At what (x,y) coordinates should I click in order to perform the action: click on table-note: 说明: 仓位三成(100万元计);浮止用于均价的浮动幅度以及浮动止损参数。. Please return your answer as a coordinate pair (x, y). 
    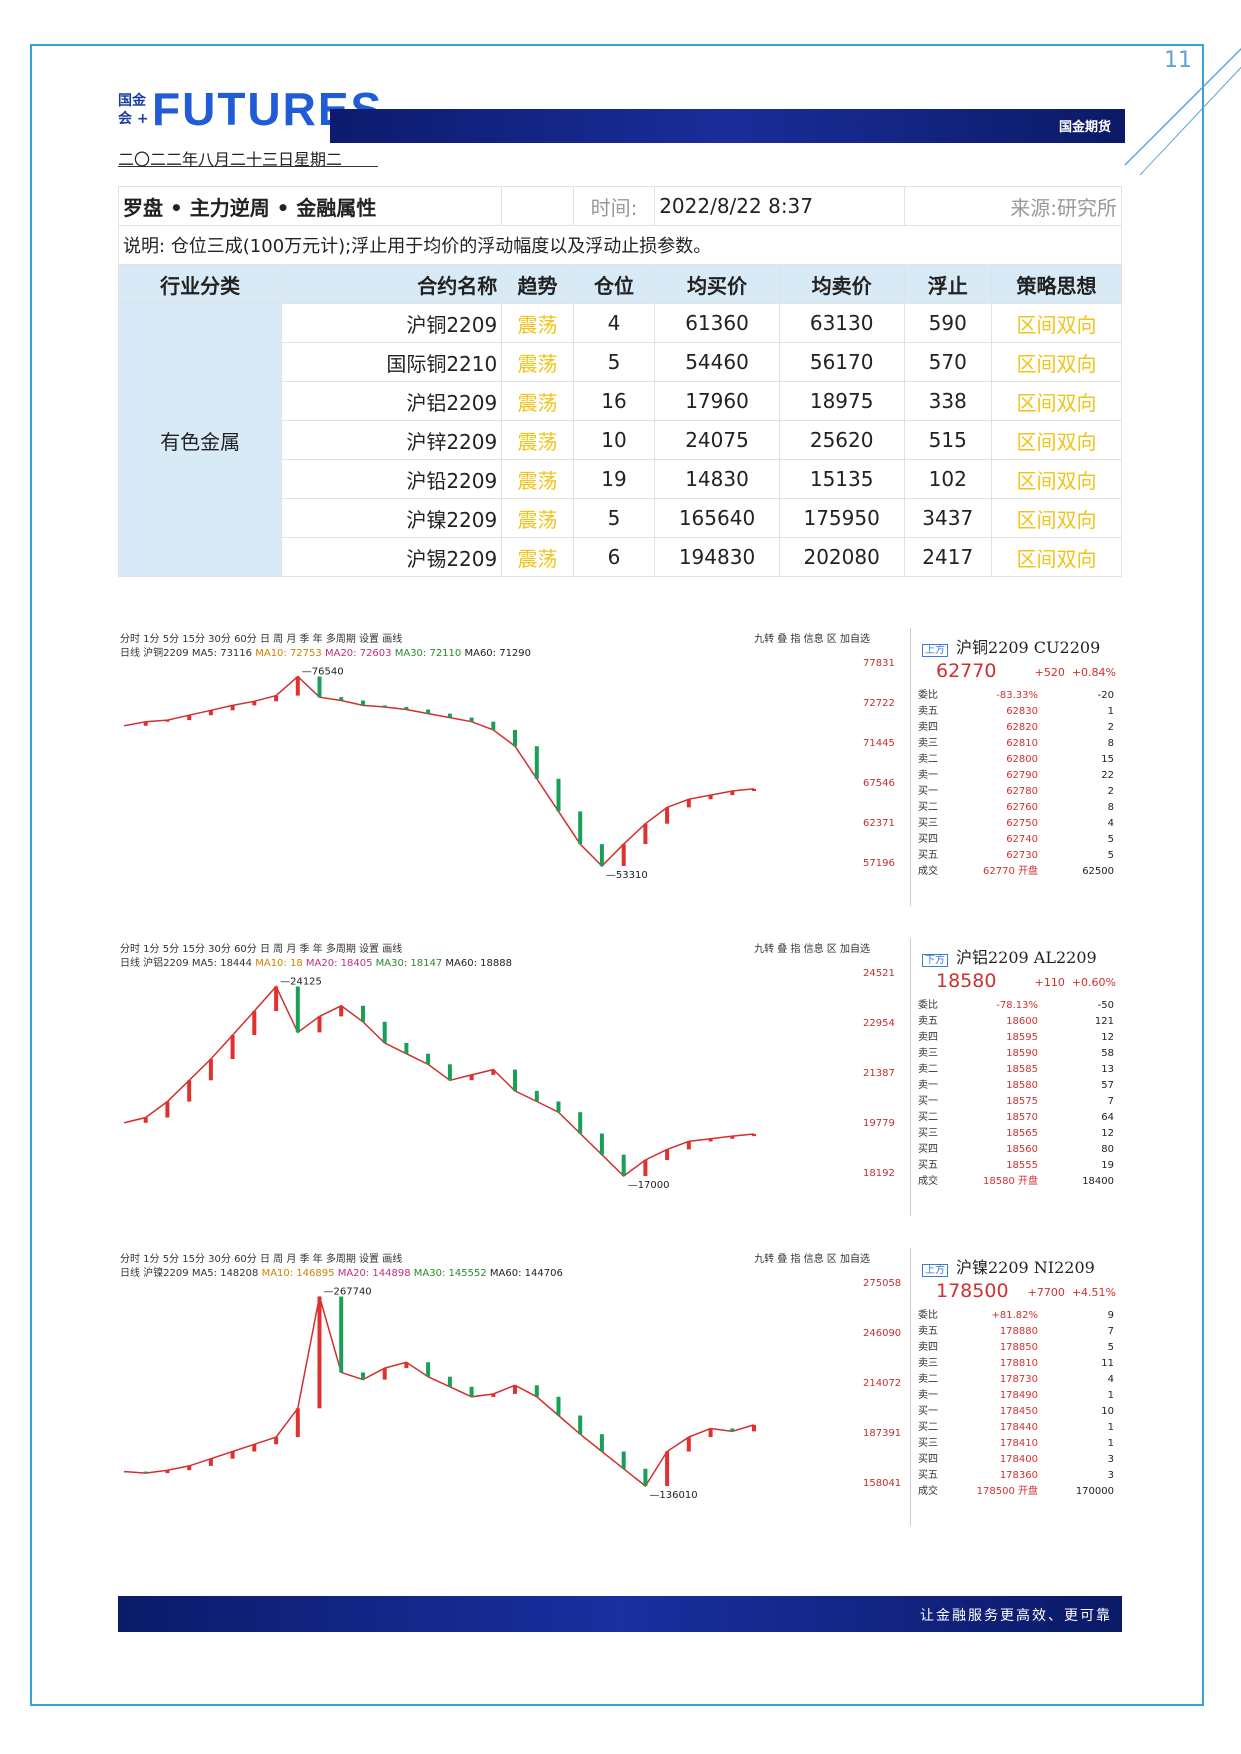
    Looking at the image, I should click on (620, 245).